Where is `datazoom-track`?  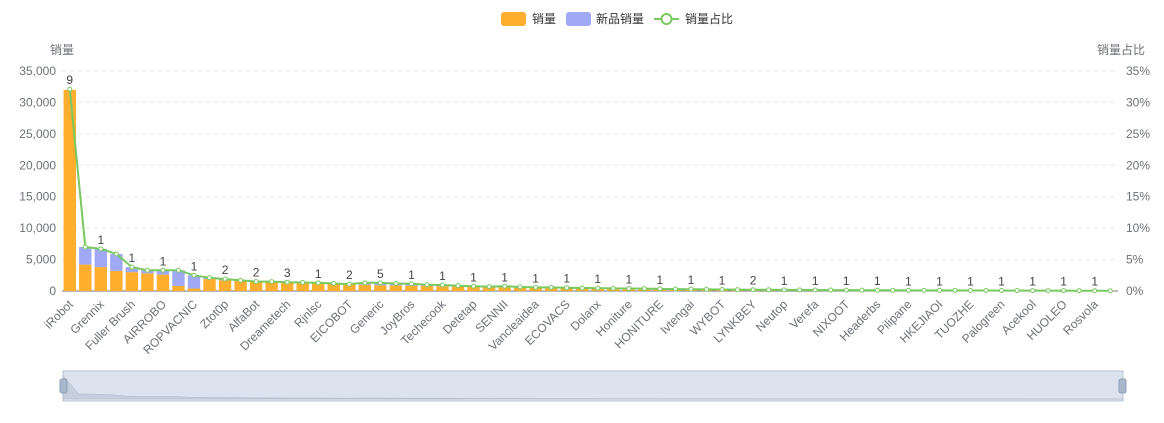
datazoom-track is located at coordinates (593, 386).